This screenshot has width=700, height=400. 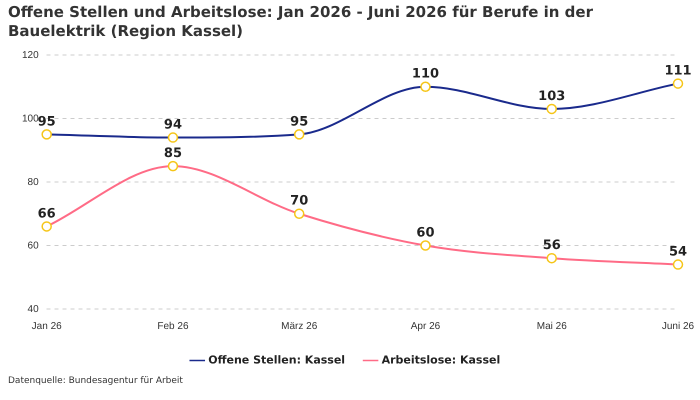 What do you see at coordinates (277, 359) in the screenshot?
I see `legend-label: Offene Stellen: Kassel` at bounding box center [277, 359].